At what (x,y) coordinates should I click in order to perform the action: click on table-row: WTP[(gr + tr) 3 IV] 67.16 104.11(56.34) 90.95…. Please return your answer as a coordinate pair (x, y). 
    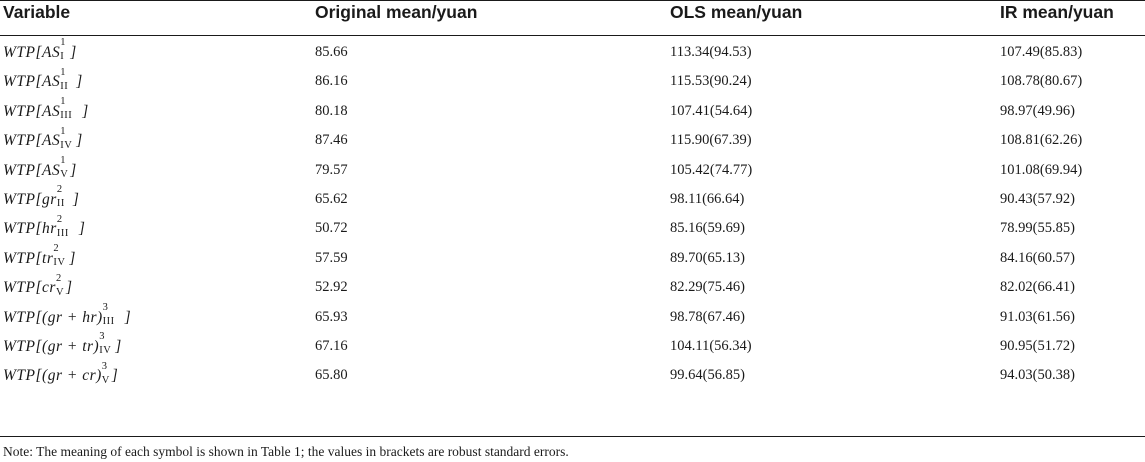
    Looking at the image, I should click on (572, 346).